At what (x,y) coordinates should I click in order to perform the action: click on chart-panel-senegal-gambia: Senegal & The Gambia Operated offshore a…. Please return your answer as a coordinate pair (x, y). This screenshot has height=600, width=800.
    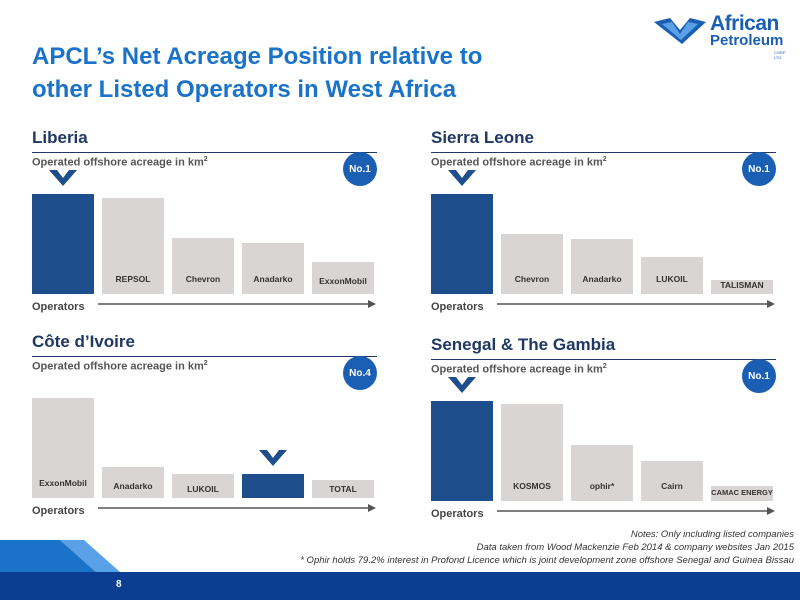
    Looking at the image, I should click on (603, 435).